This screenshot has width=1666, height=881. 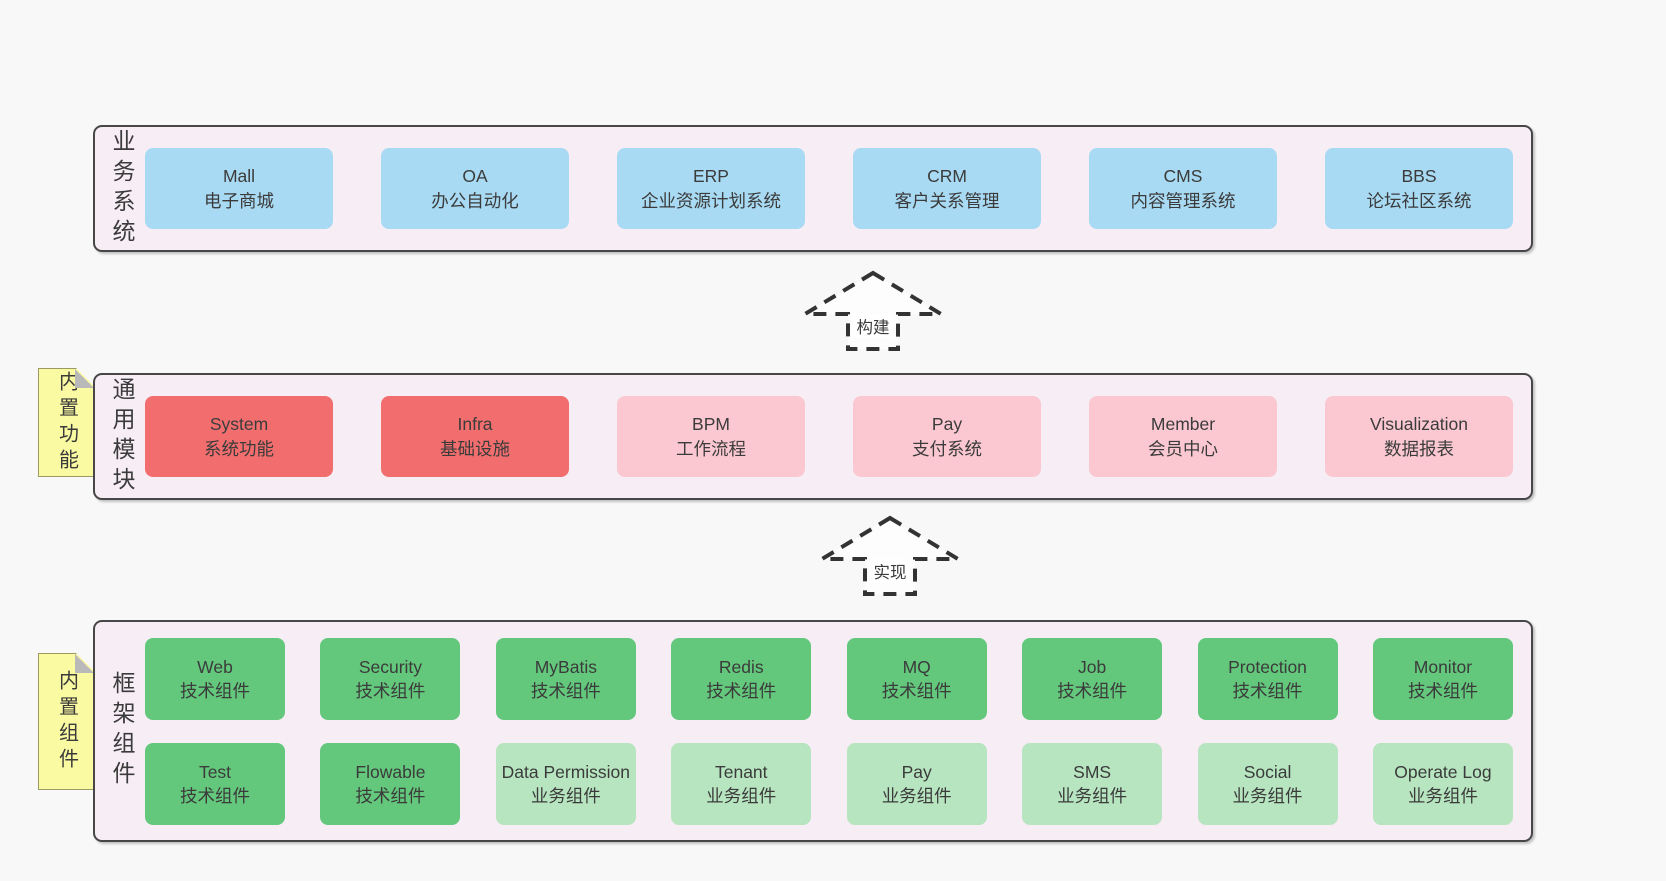 What do you see at coordinates (239, 436) in the screenshot?
I see `modules-box-system: System 系统功能` at bounding box center [239, 436].